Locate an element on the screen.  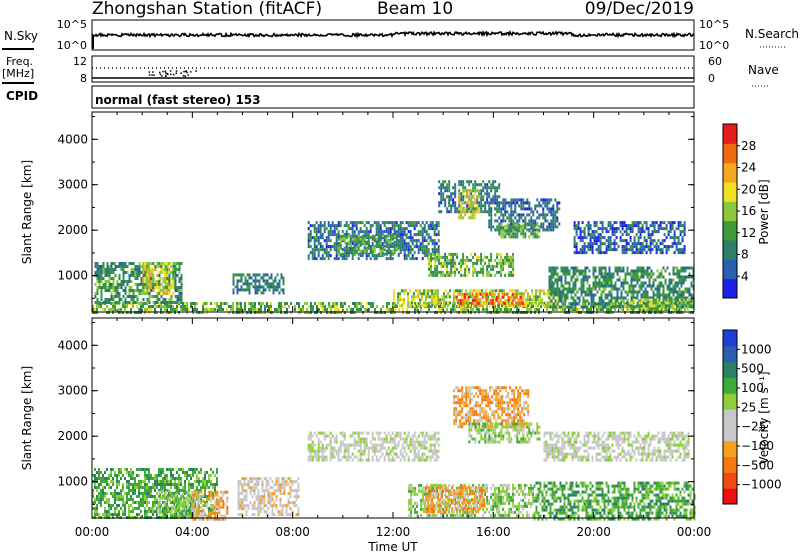
freq-unit: [MHz] is located at coordinates (18, 73).